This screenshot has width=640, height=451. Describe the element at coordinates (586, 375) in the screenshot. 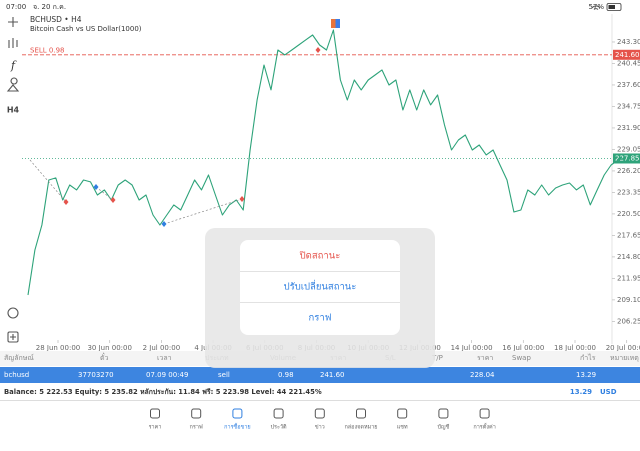

I see `table-cell: 13.29` at that location.